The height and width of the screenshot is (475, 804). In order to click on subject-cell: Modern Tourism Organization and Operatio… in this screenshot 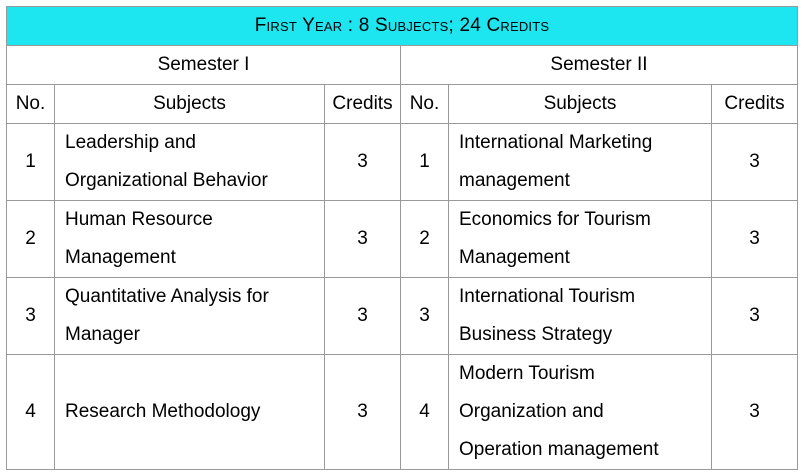, I will do `click(580, 412)`.